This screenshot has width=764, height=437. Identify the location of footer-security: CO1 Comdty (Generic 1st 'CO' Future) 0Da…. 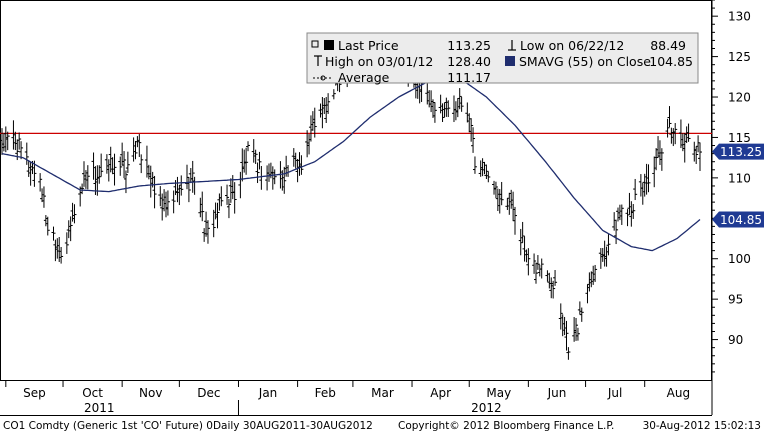
(188, 426).